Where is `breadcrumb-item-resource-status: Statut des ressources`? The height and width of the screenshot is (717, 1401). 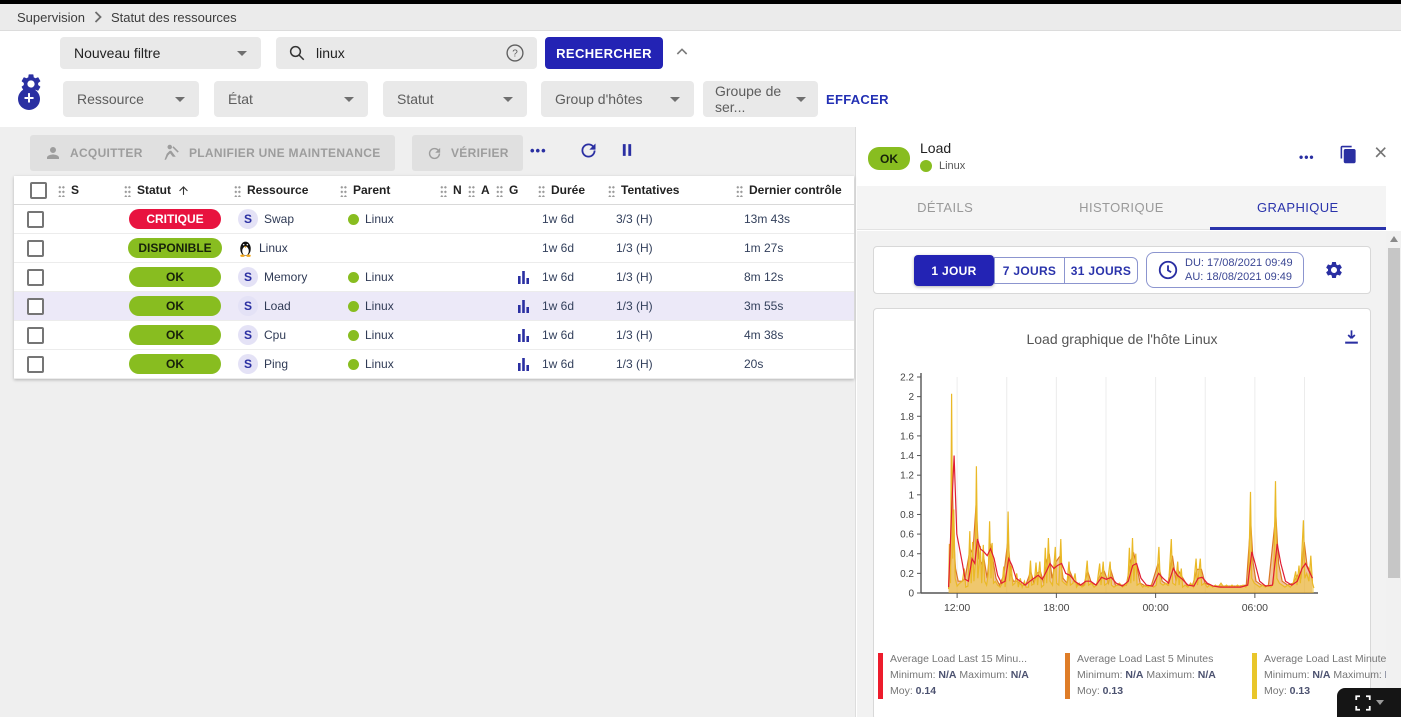 breadcrumb-item-resource-status: Statut des ressources is located at coordinates (173, 17).